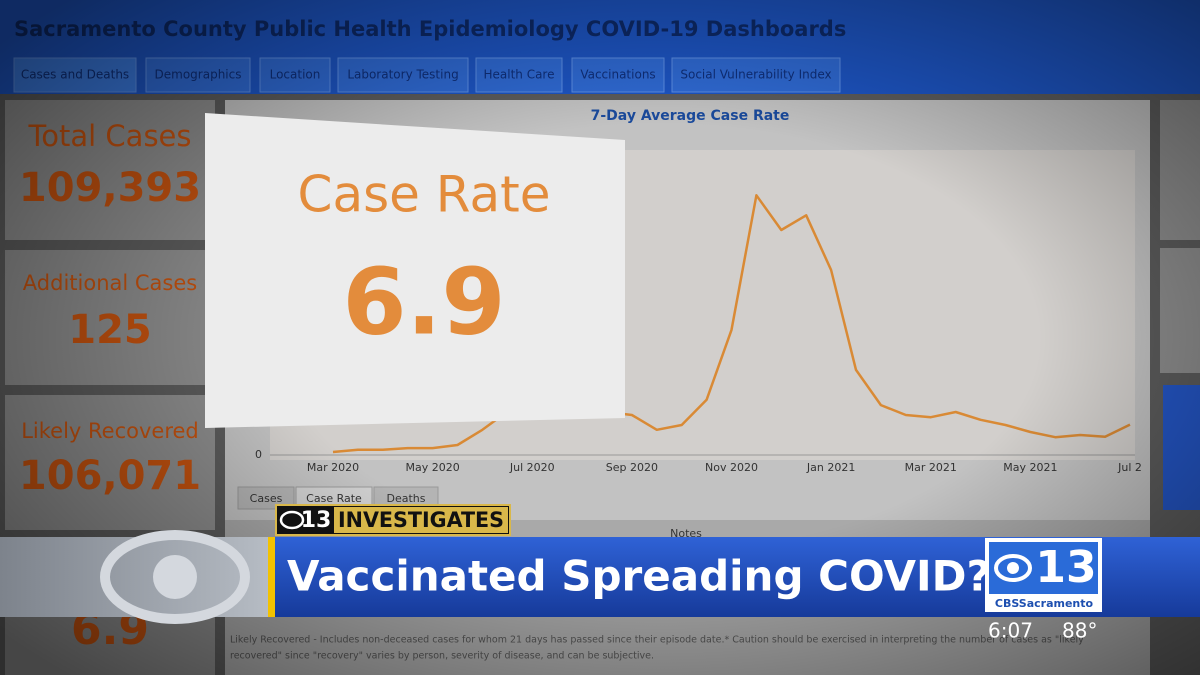 This screenshot has height=675, width=1200. I want to click on time: 6:07, so click(1010, 631).